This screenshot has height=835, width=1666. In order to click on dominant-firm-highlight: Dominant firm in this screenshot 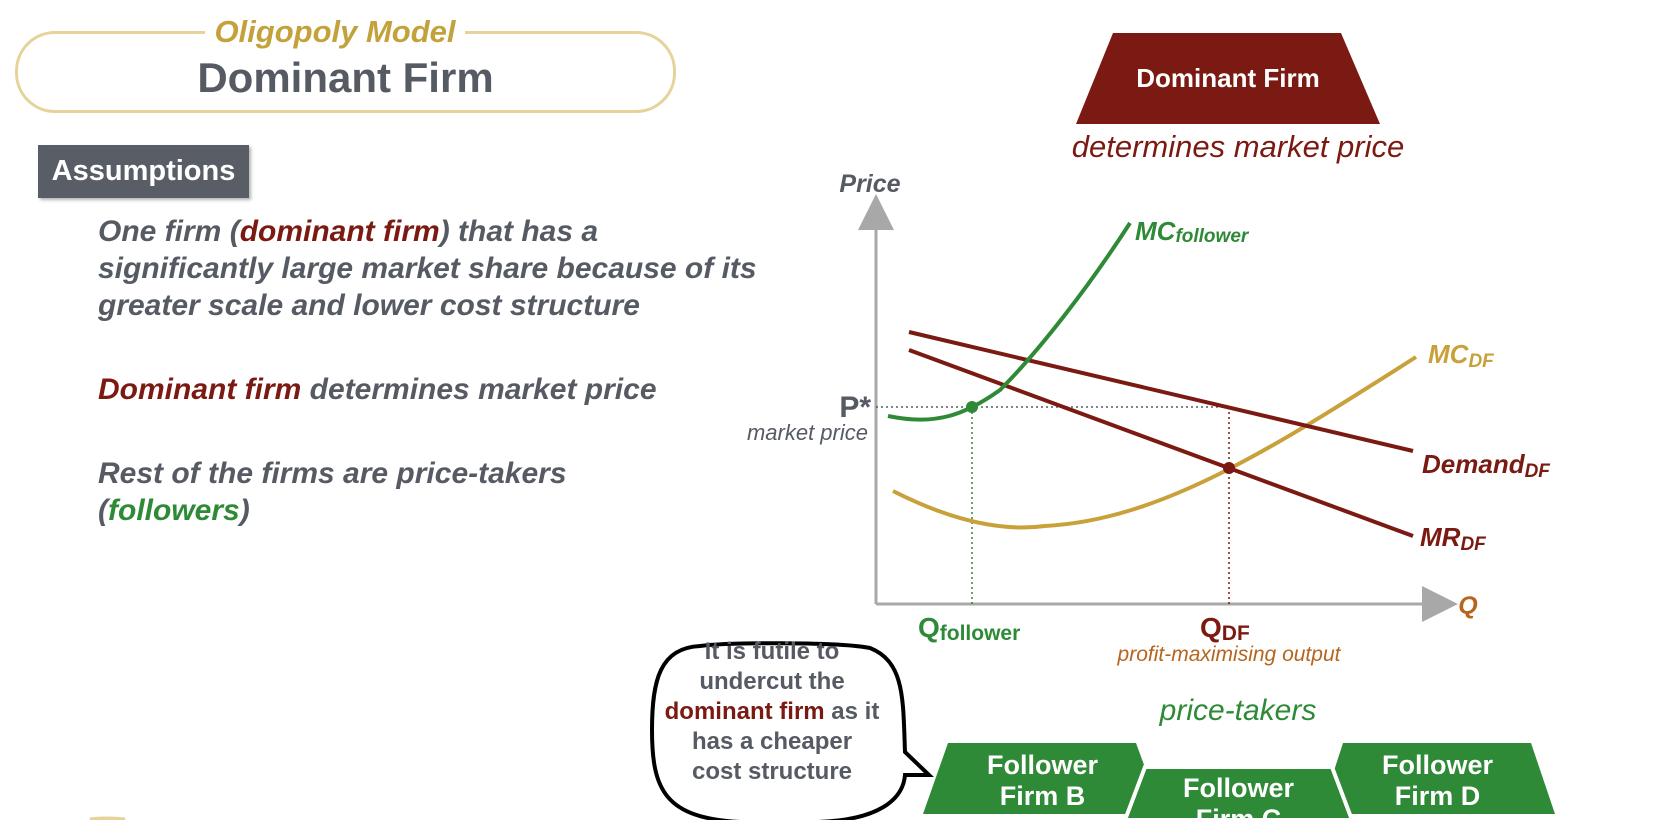, I will do `click(200, 389)`.